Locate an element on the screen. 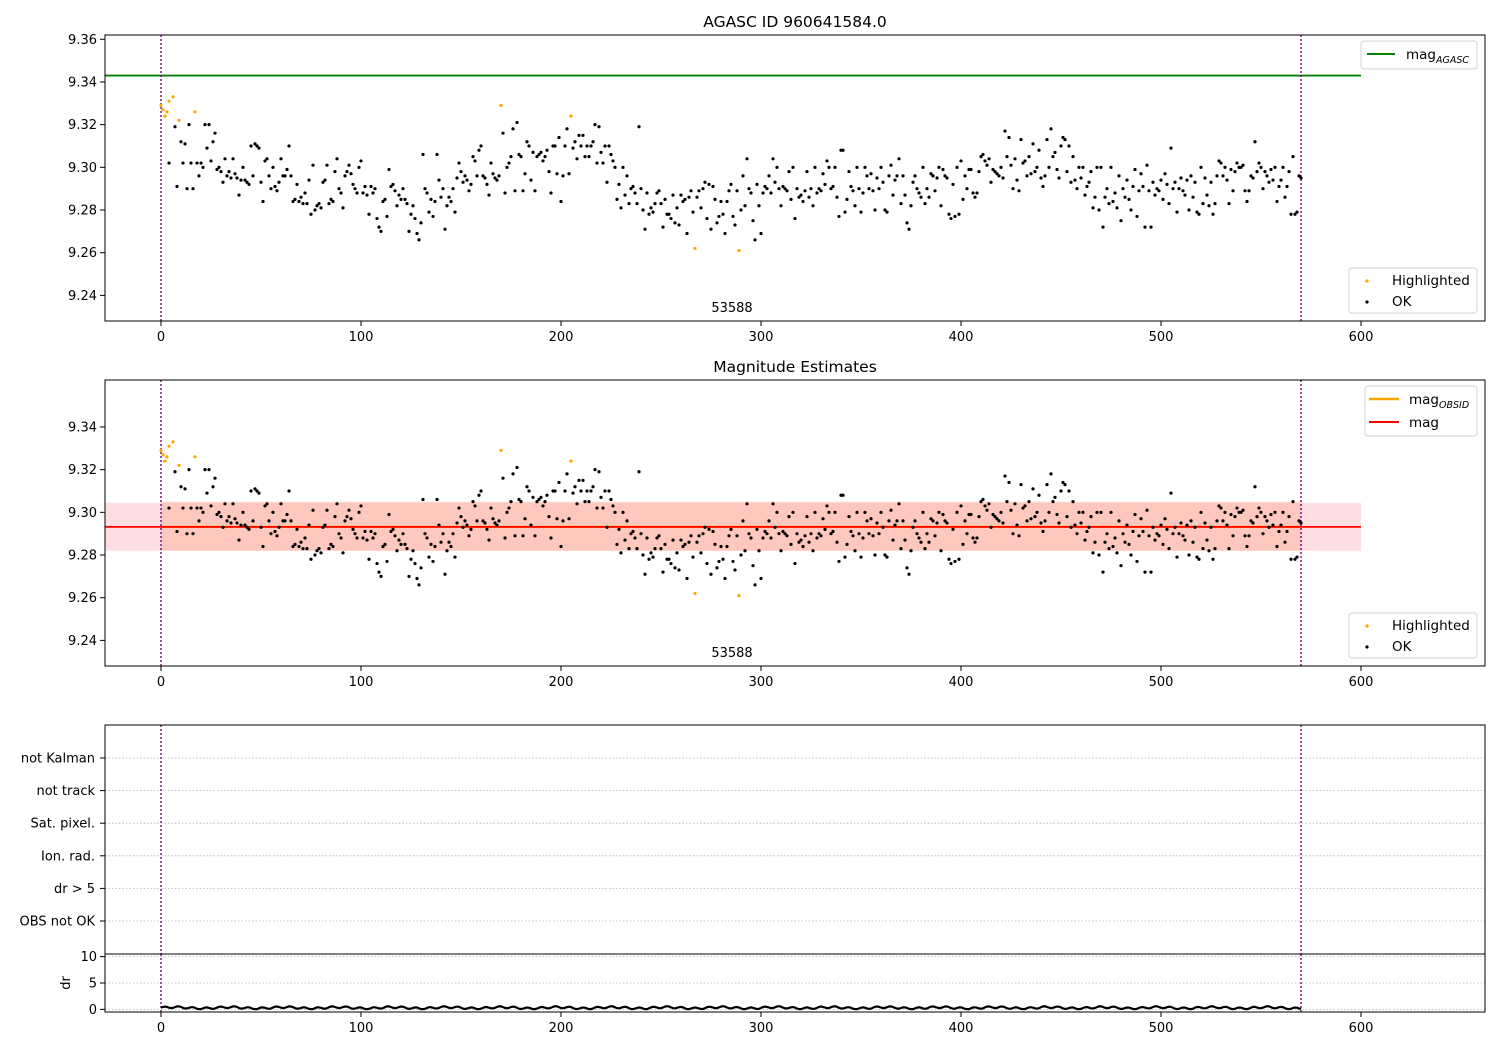 This screenshot has width=1500, height=1050. x-tick-label: 100 is located at coordinates (361, 1028).